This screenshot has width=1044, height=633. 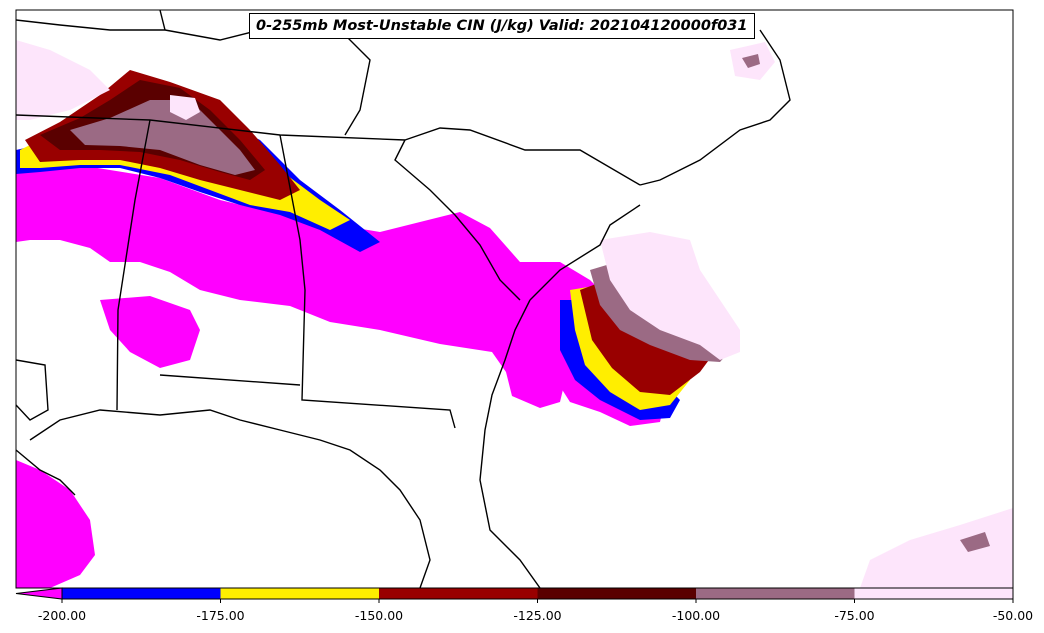 I want to click on colorbar-tick-label: -50.00, so click(x=1013, y=615).